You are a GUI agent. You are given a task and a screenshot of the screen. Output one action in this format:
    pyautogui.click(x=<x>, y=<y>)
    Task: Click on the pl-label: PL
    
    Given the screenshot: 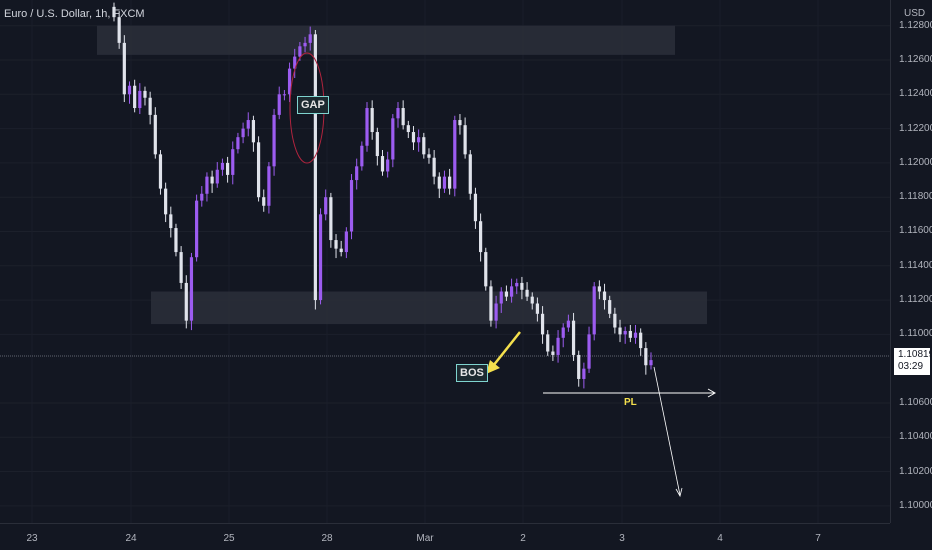 What is the action you would take?
    pyautogui.click(x=630, y=402)
    